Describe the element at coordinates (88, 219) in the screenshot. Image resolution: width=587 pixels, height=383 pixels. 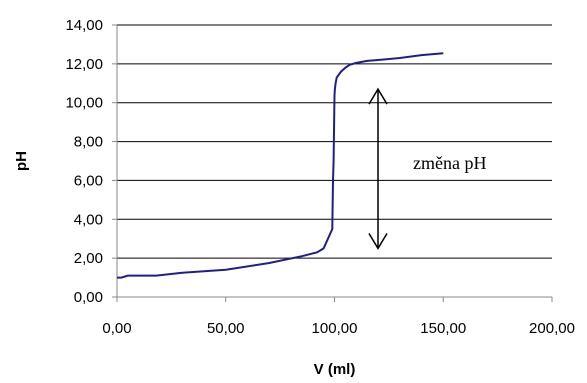
I see `y-tick-label: 4,00` at that location.